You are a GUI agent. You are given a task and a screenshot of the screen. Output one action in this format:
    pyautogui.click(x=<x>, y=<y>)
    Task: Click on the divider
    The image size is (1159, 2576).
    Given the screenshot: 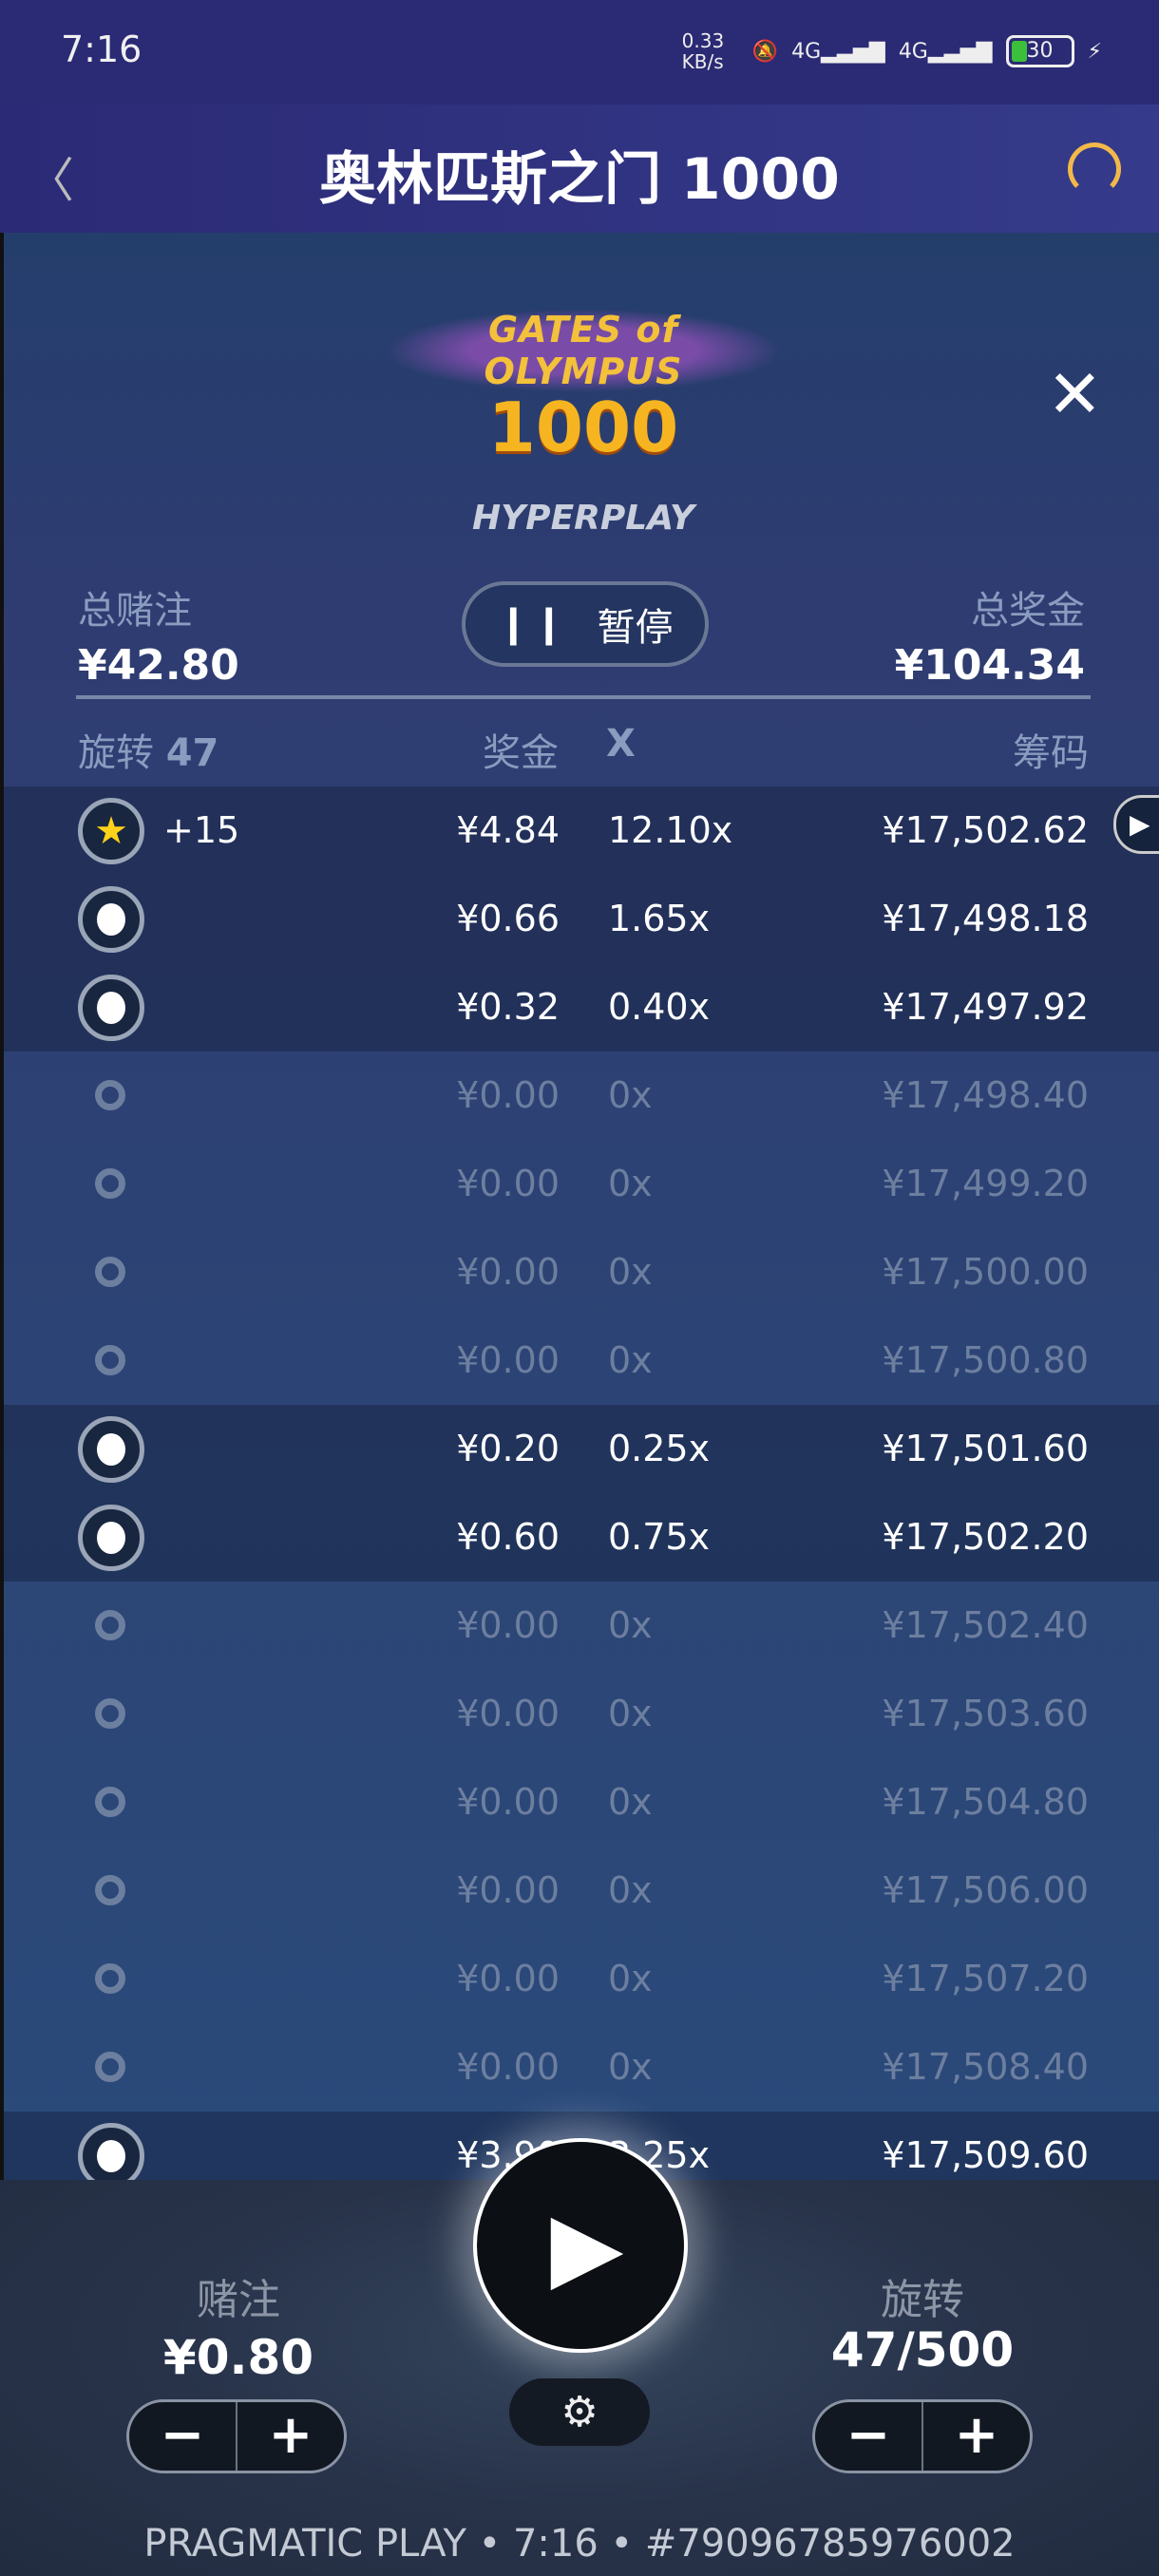 What is the action you would take?
    pyautogui.click(x=583, y=697)
    